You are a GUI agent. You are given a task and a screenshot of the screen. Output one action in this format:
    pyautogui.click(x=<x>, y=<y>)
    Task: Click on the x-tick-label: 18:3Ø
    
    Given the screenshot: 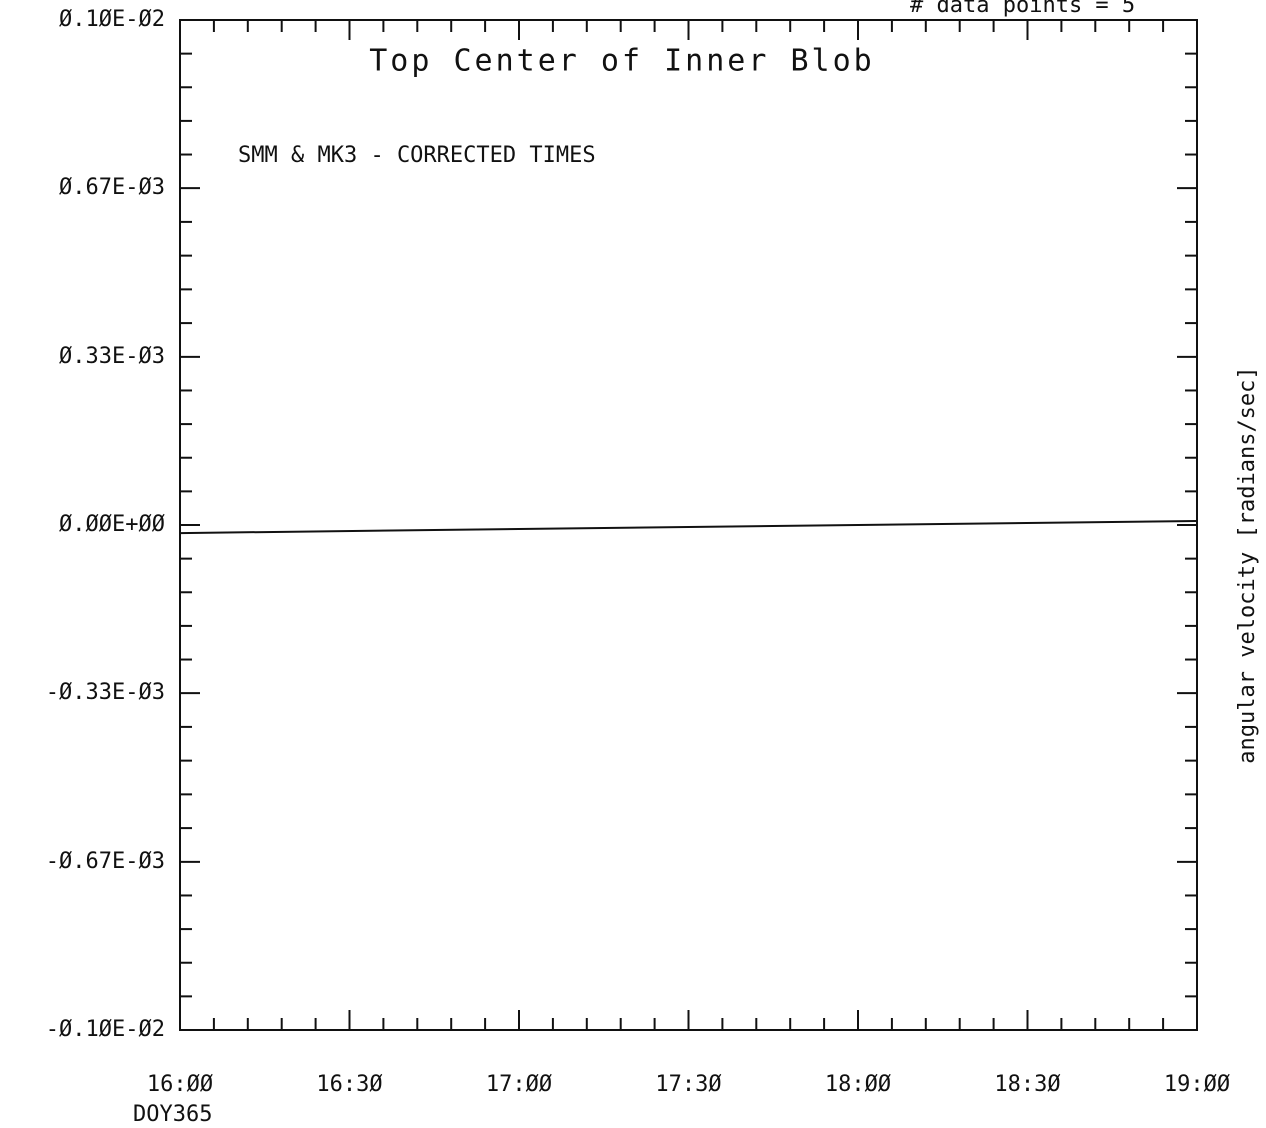 What is the action you would take?
    pyautogui.click(x=1027, y=1084)
    